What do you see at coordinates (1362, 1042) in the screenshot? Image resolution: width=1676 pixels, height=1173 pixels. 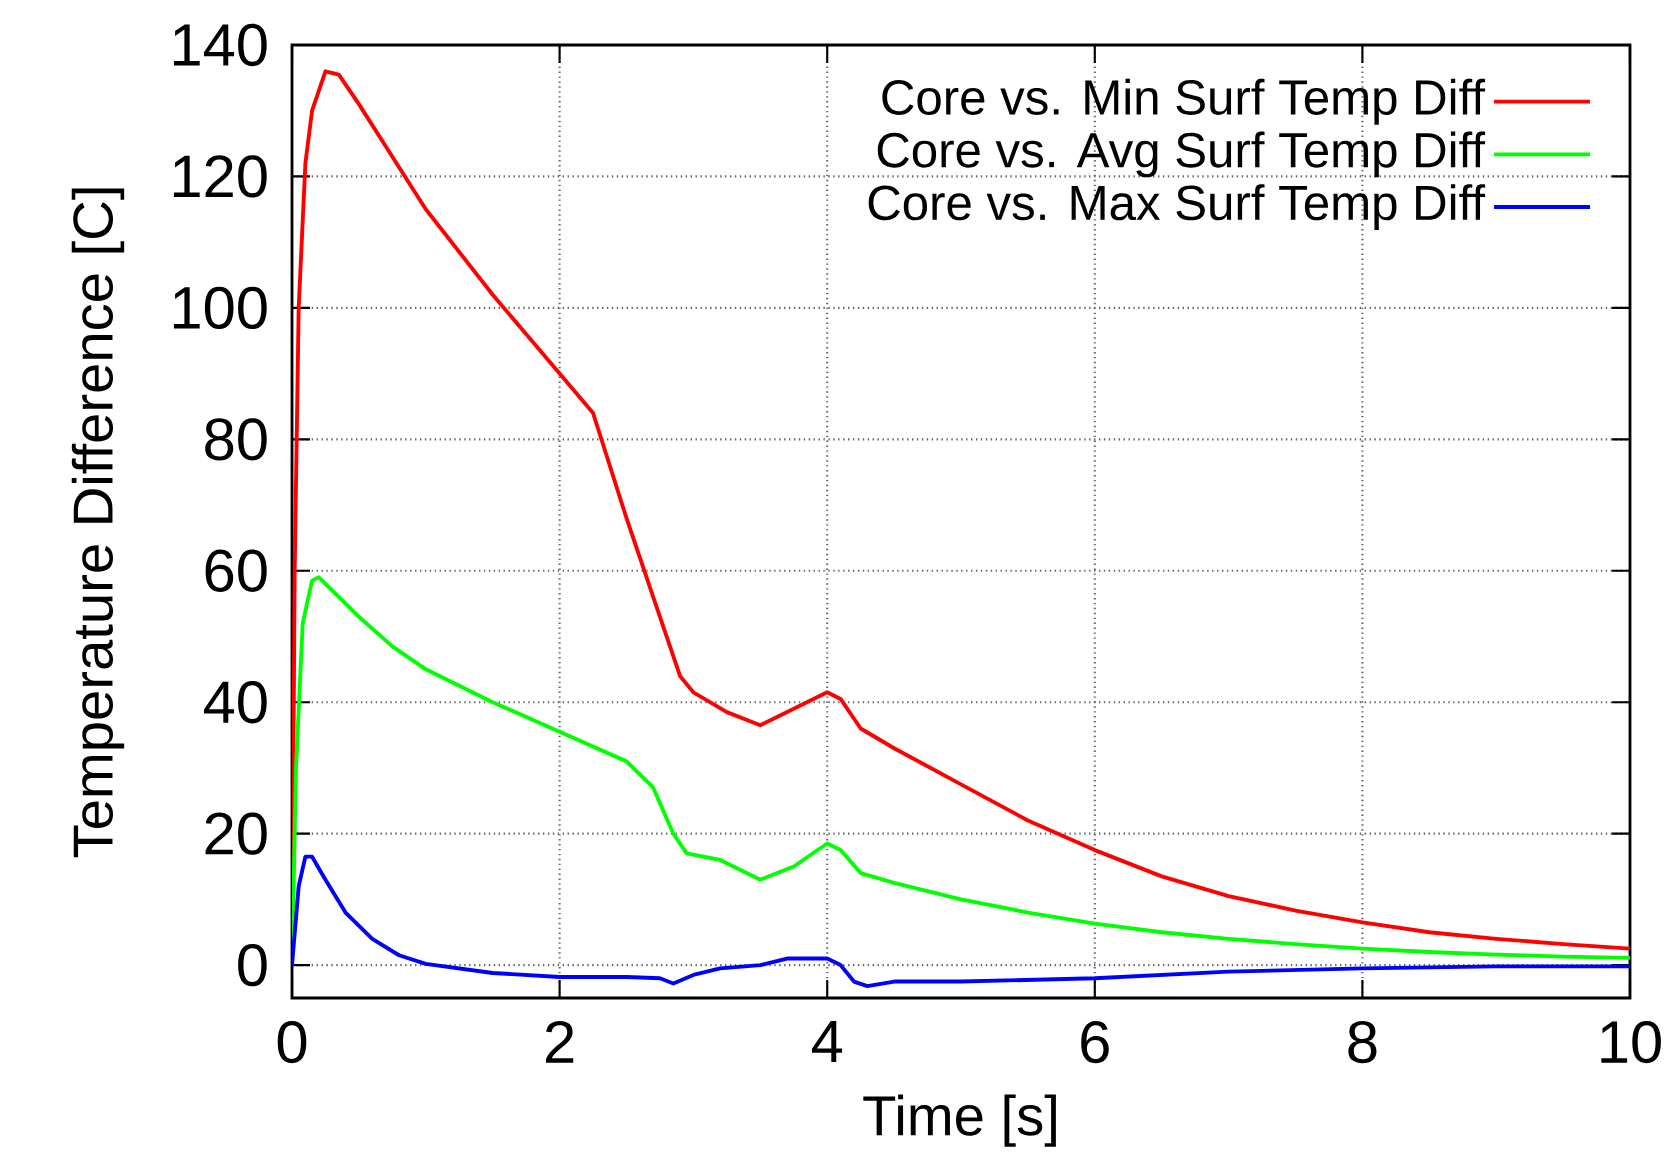 I see `x-tick-label: 8` at bounding box center [1362, 1042].